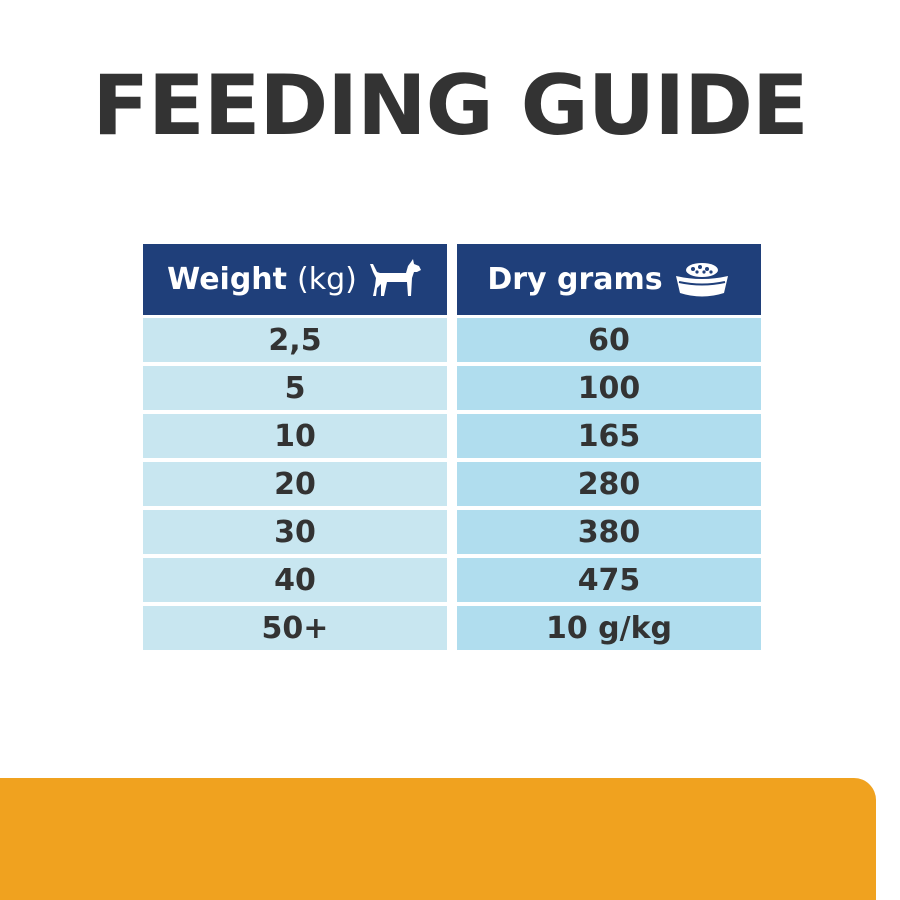 The image size is (900, 900). What do you see at coordinates (295, 484) in the screenshot?
I see `weight-cell: 20` at bounding box center [295, 484].